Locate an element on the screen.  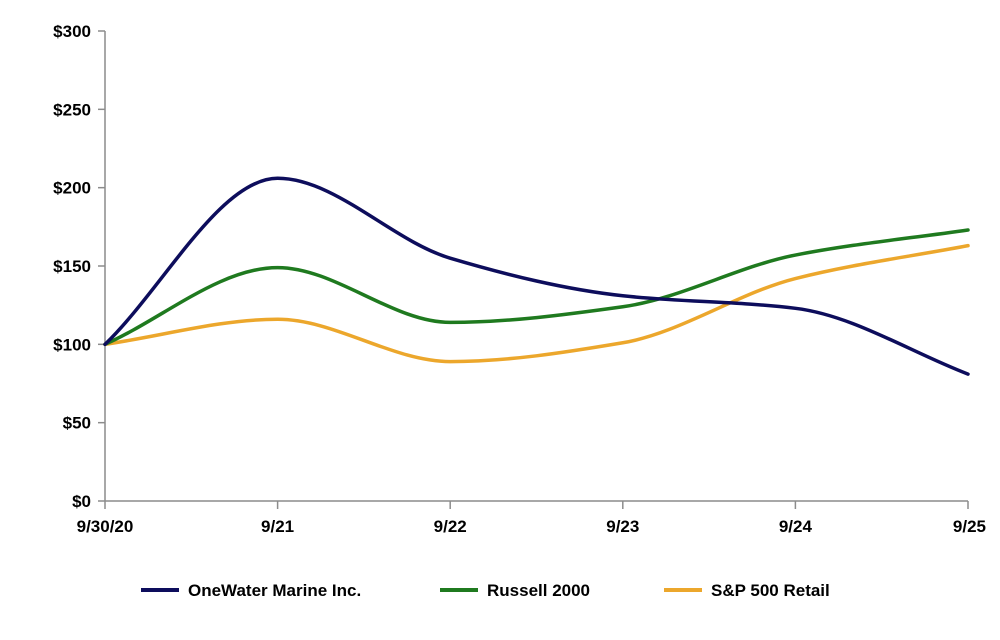
y-tick-label: $200 is located at coordinates (72, 188).